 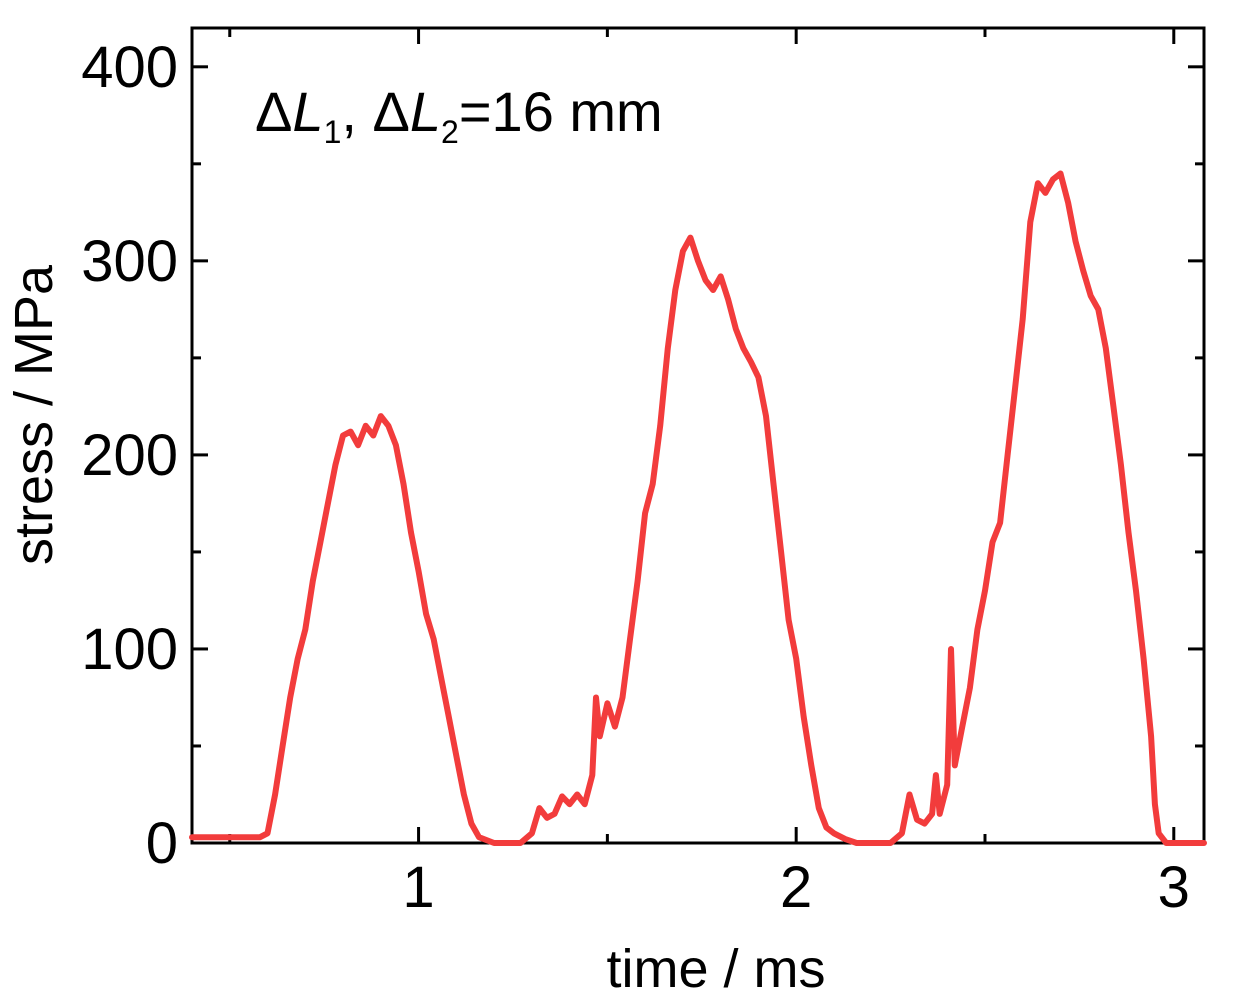 I want to click on x-tick-label: 3, so click(x=1174, y=887).